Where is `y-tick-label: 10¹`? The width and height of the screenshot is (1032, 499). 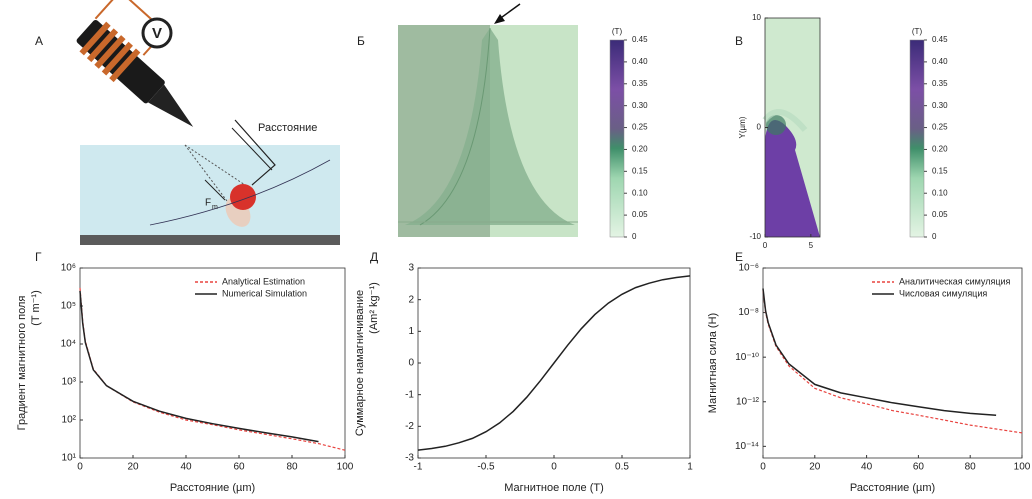
y-tick-label: 10¹ is located at coordinates (69, 458).